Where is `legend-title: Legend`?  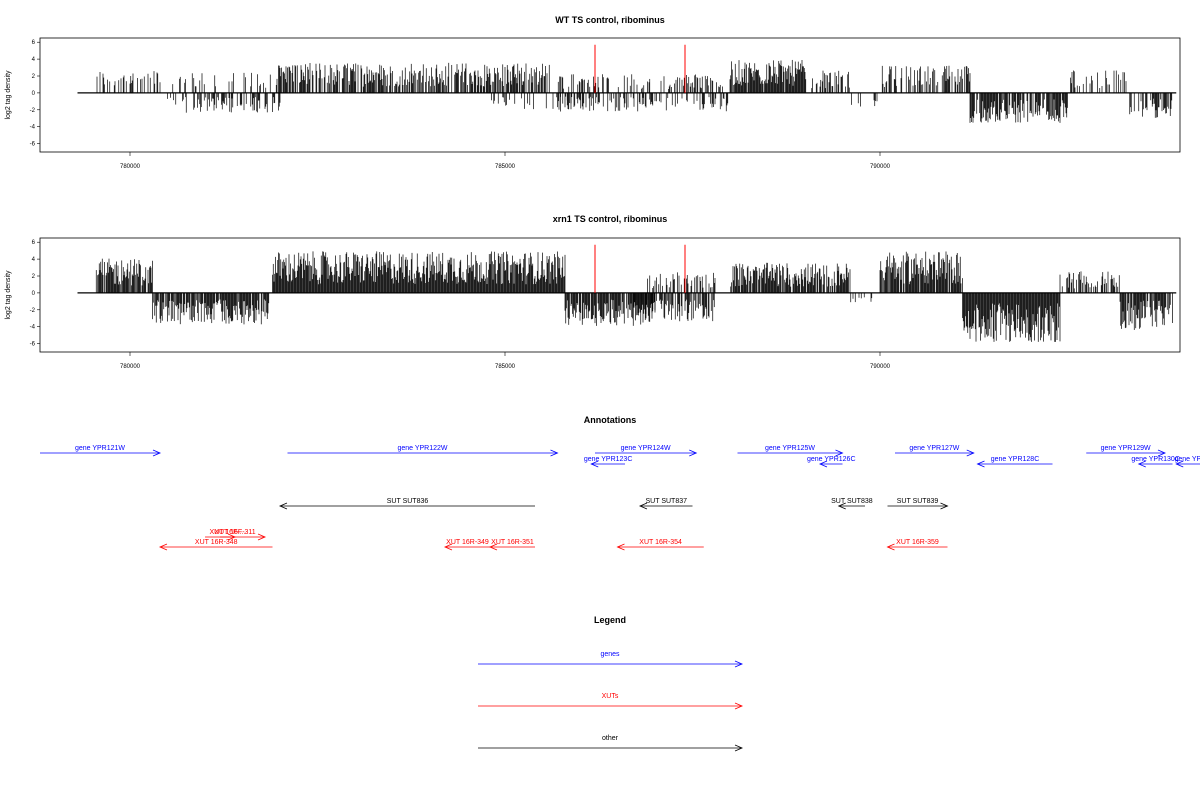
legend-title: Legend is located at coordinates (610, 620).